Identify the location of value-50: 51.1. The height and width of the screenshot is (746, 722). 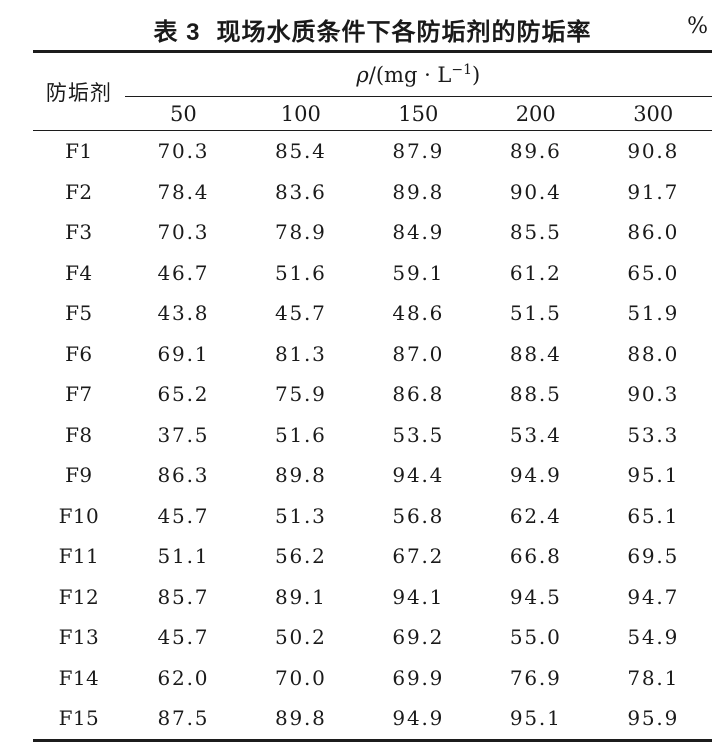
(183, 556).